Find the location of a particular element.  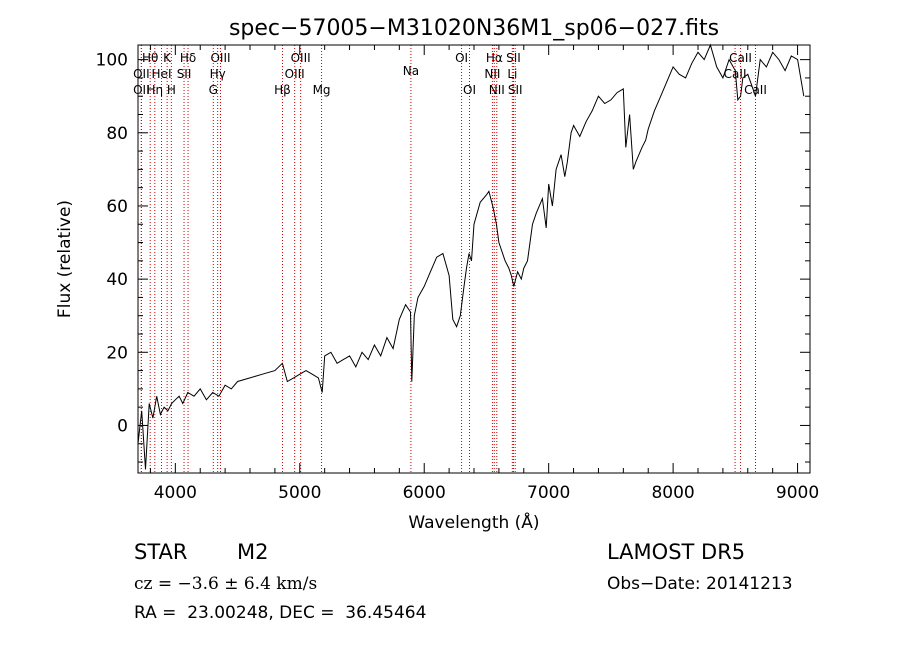

redshift-cz: cz = −3.6 ± 6.4 km/s is located at coordinates (226, 584).